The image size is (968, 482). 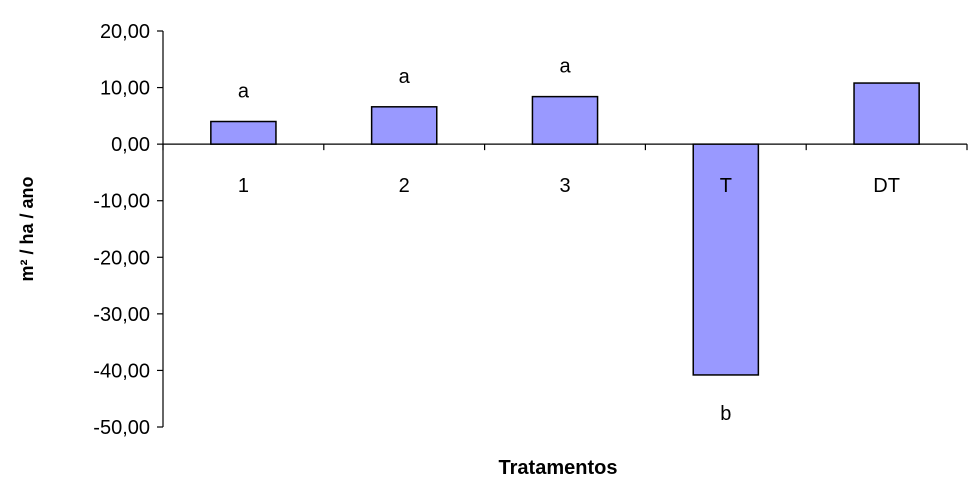 I want to click on significance-label: b, so click(x=725, y=414).